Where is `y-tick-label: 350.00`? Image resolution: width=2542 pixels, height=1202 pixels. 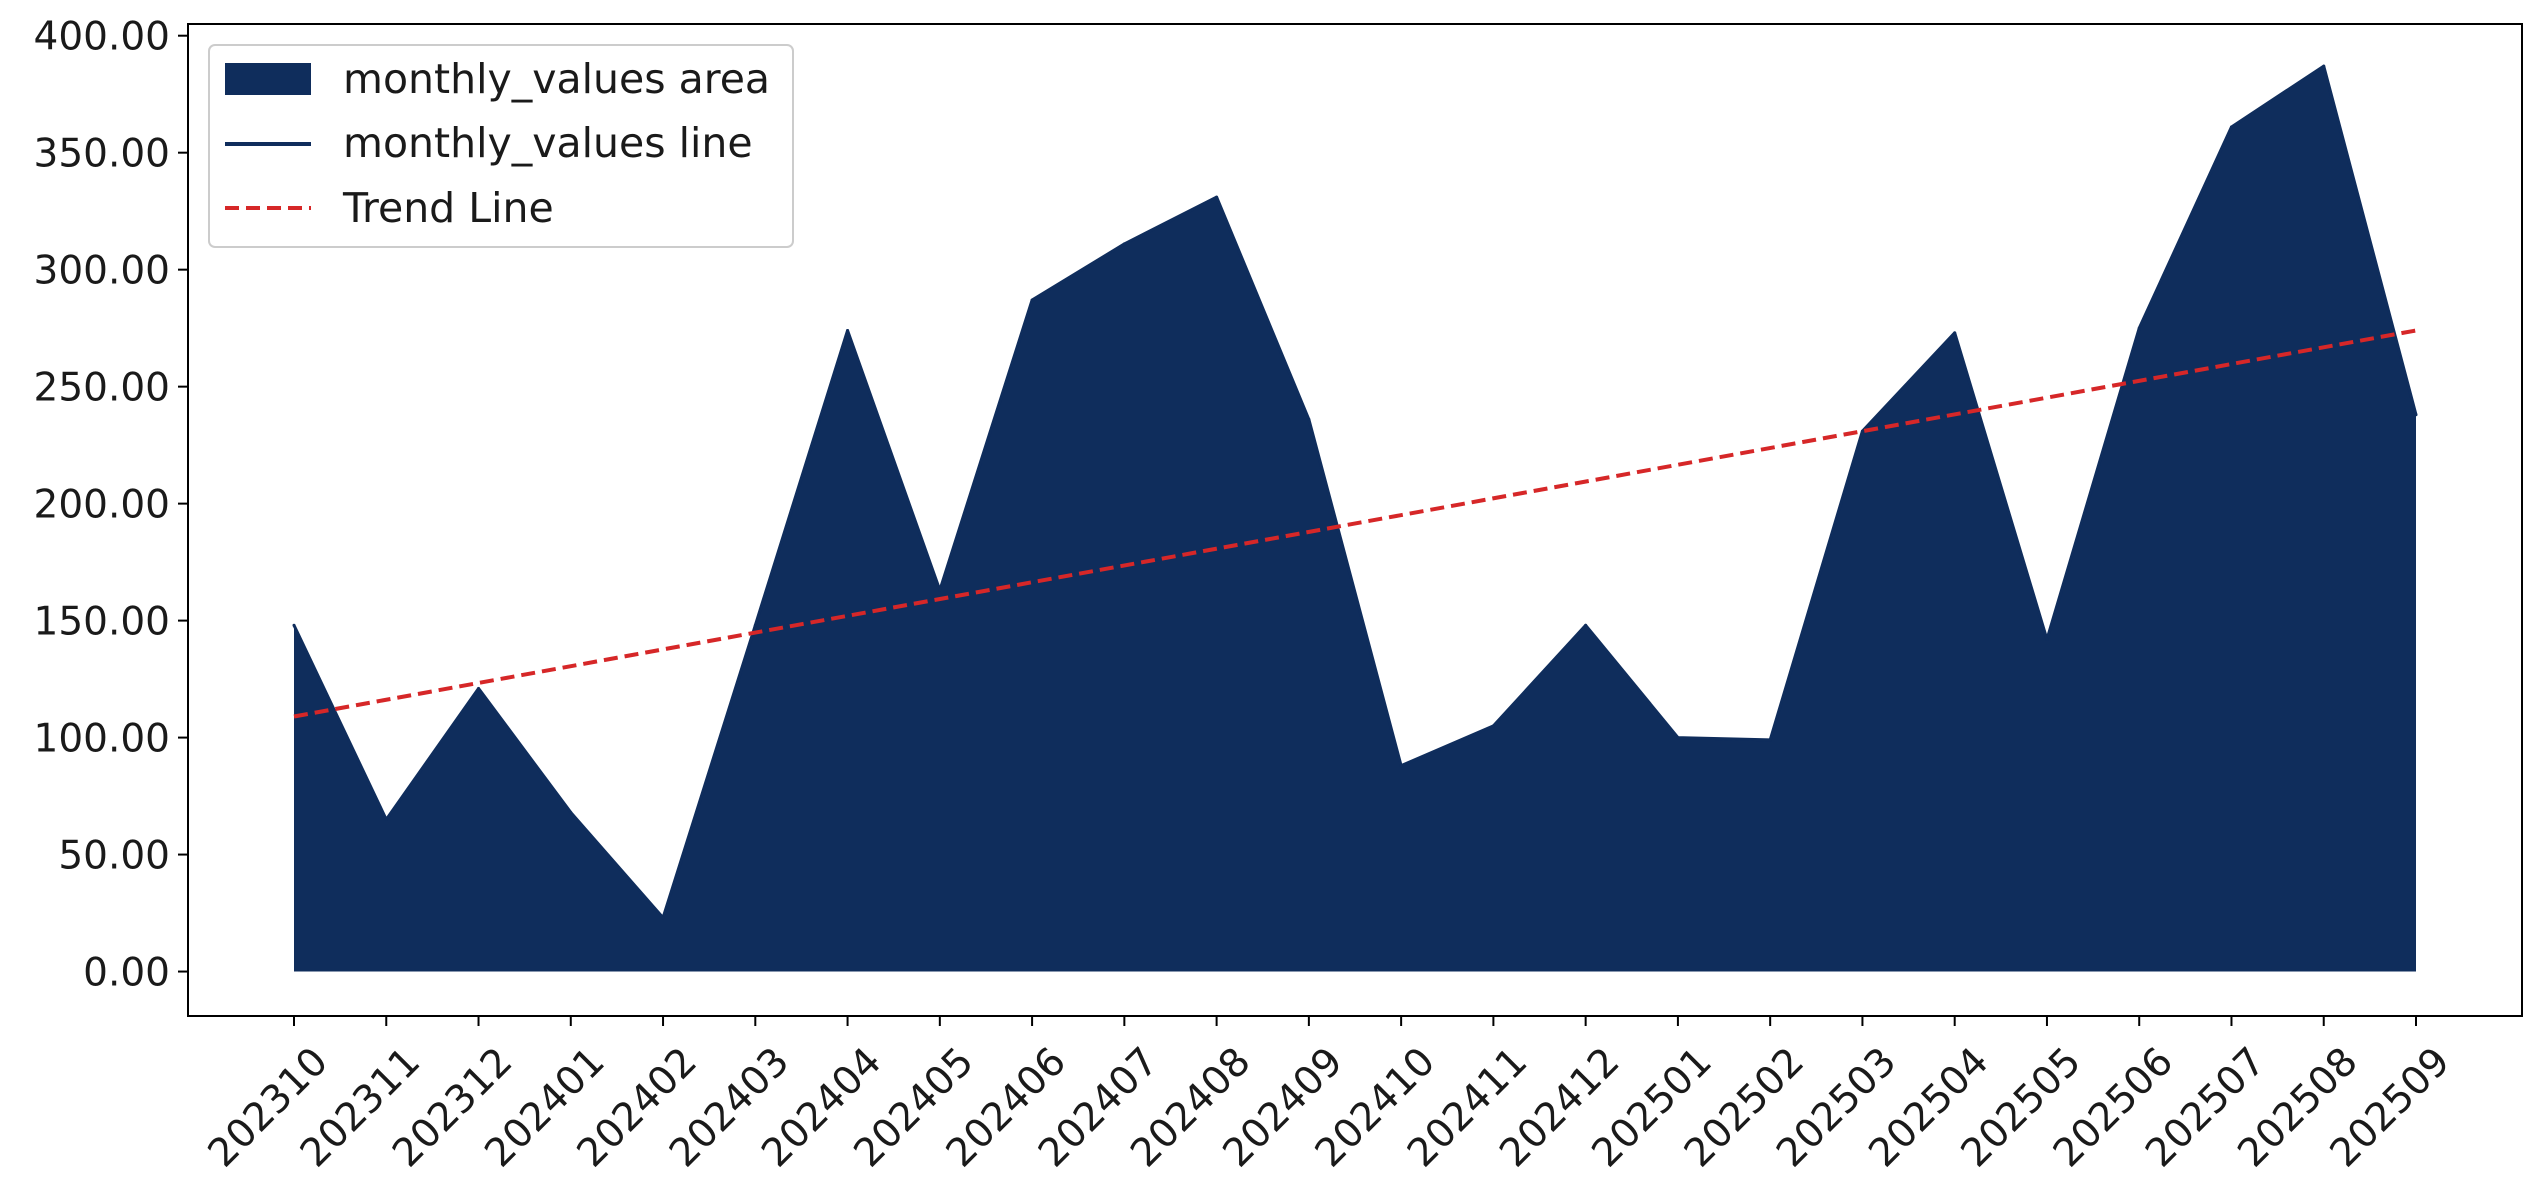 y-tick-label: 350.00 is located at coordinates (102, 154).